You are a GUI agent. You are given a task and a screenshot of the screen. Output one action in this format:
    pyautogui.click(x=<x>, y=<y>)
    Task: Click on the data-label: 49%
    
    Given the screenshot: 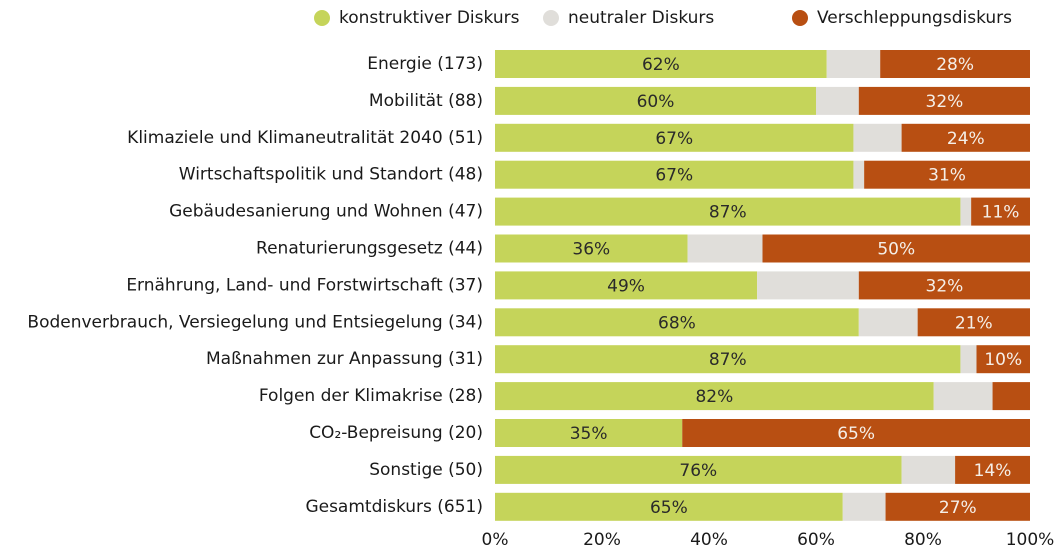 What is the action you would take?
    pyautogui.click(x=626, y=286)
    